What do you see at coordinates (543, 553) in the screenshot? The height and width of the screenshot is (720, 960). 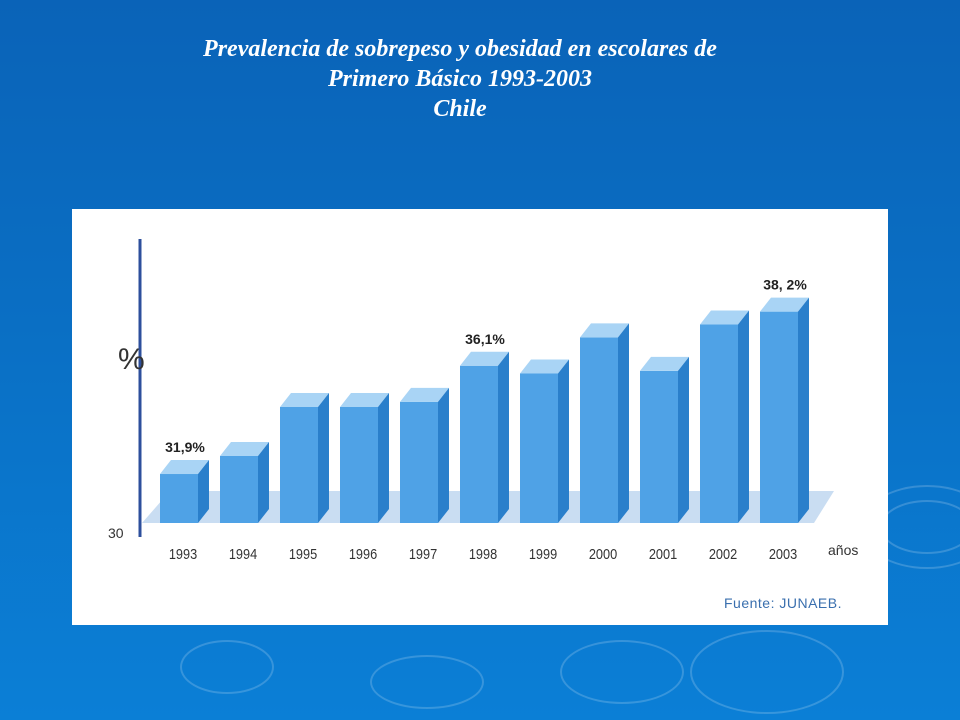 I see `x-tick-label: 1999` at bounding box center [543, 553].